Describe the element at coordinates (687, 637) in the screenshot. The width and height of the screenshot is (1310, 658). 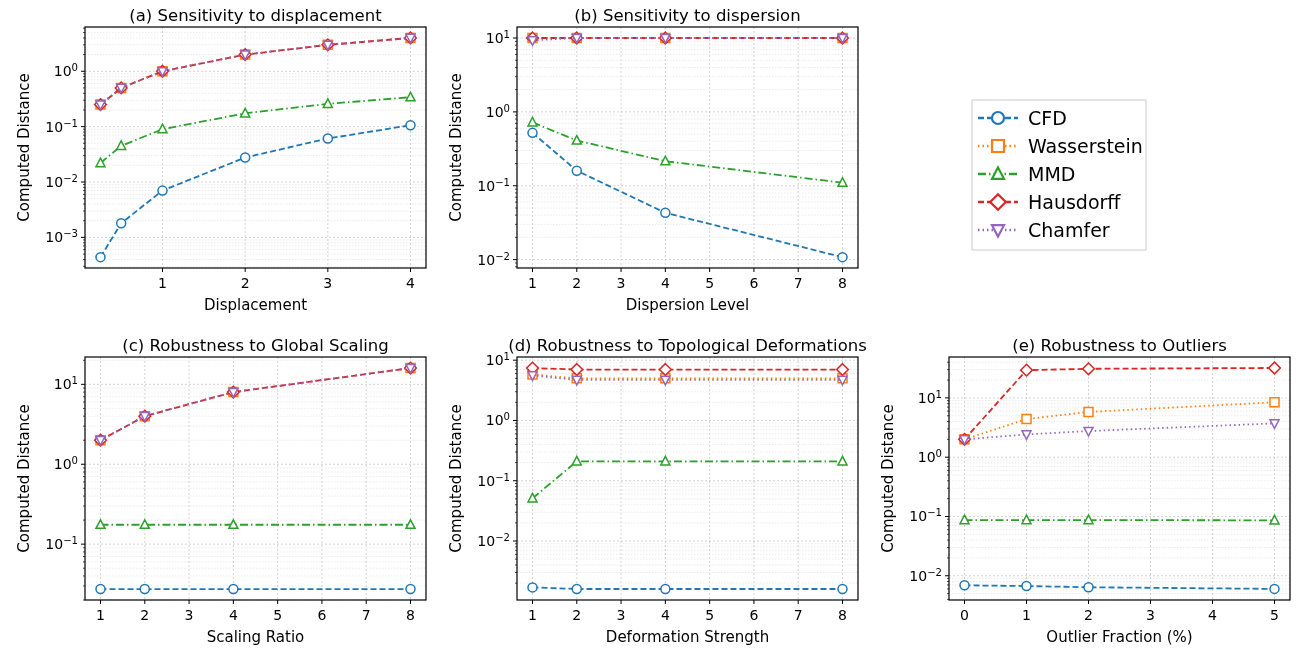
I see `x-axis-title: Deformation Strength` at that location.